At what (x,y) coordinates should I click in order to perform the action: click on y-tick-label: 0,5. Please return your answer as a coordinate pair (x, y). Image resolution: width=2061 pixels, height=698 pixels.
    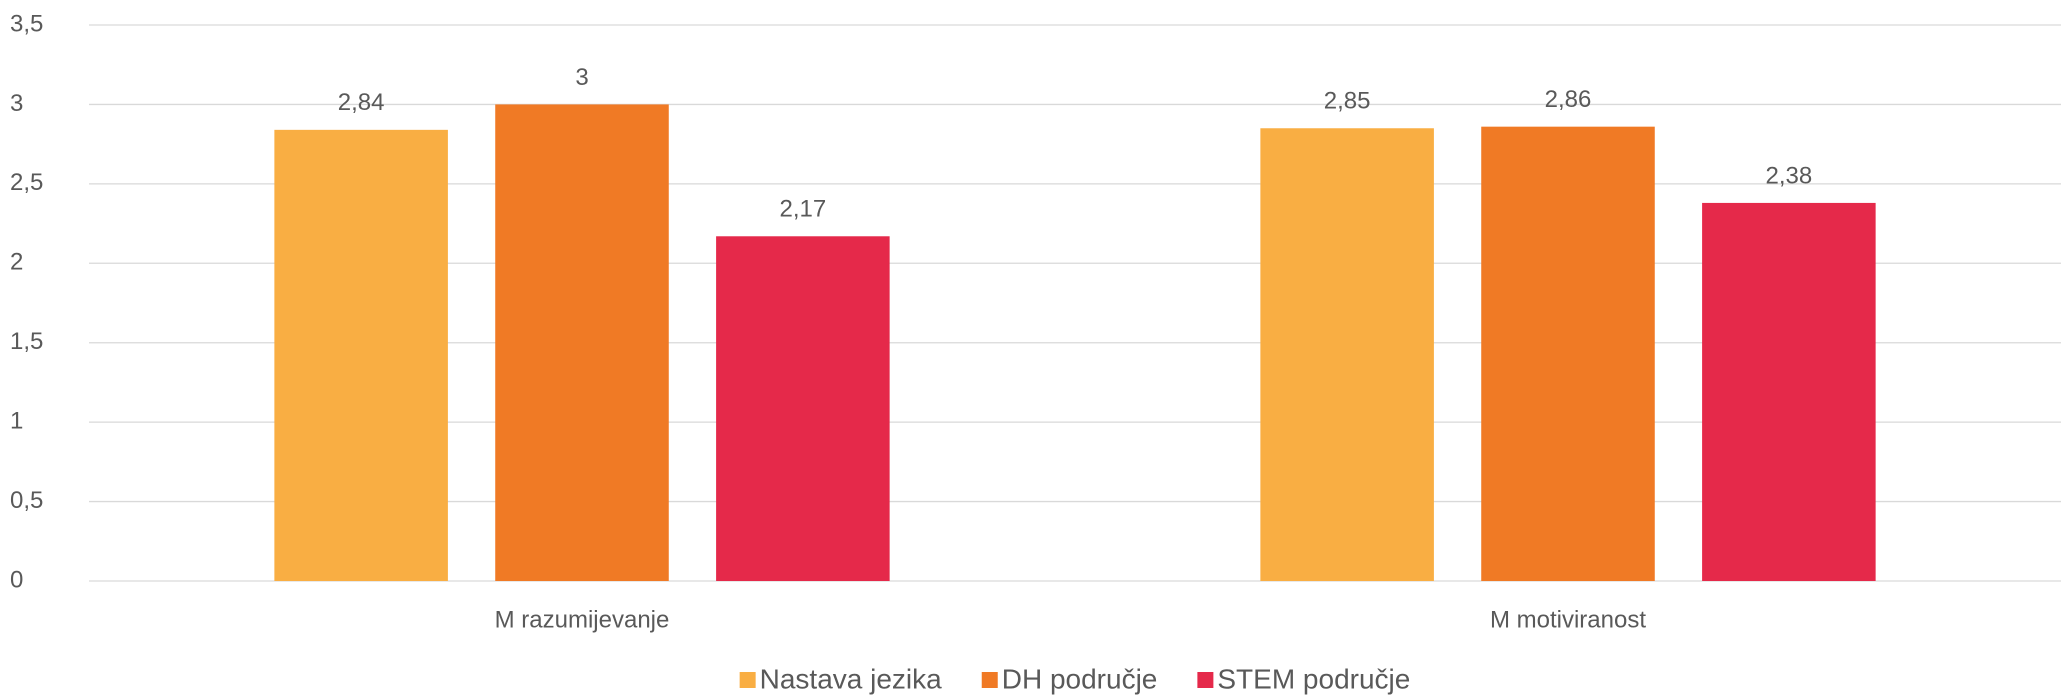
    Looking at the image, I should click on (26, 500).